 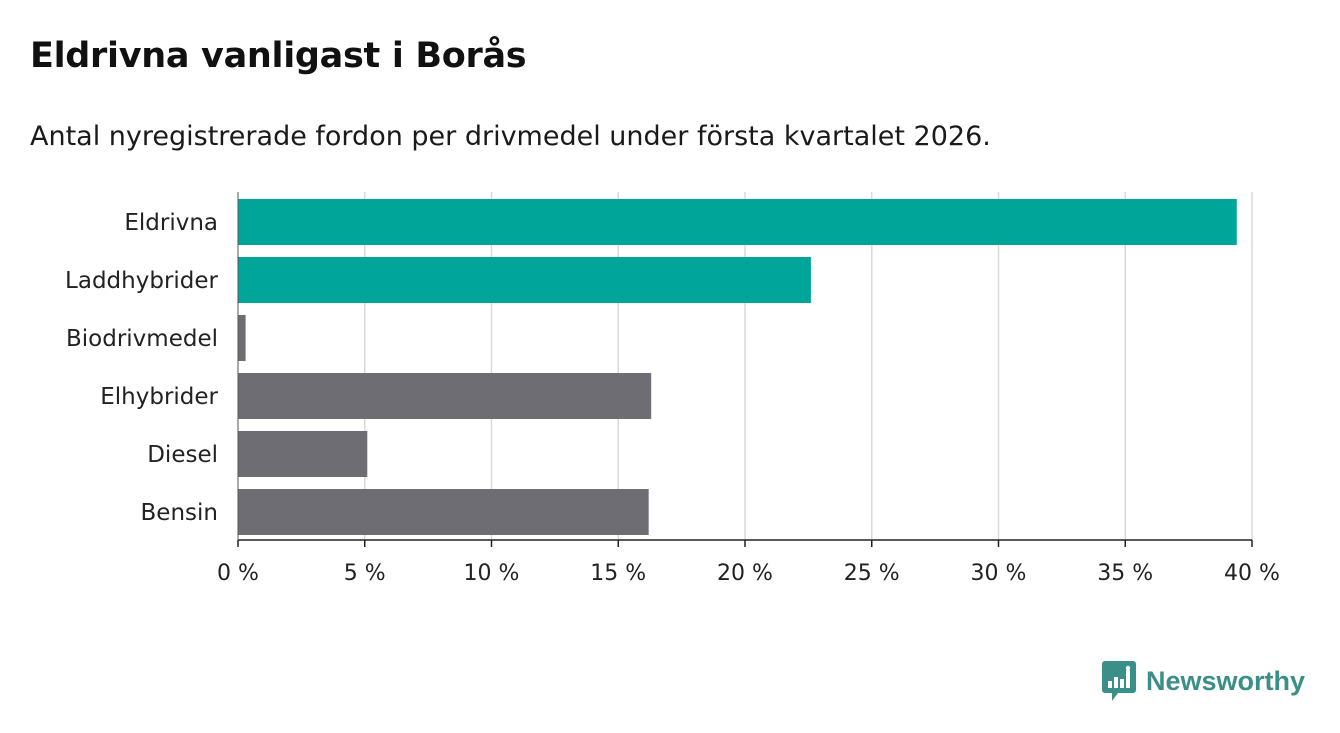 I want to click on brand-logo: Newsworthy, so click(x=1203, y=681).